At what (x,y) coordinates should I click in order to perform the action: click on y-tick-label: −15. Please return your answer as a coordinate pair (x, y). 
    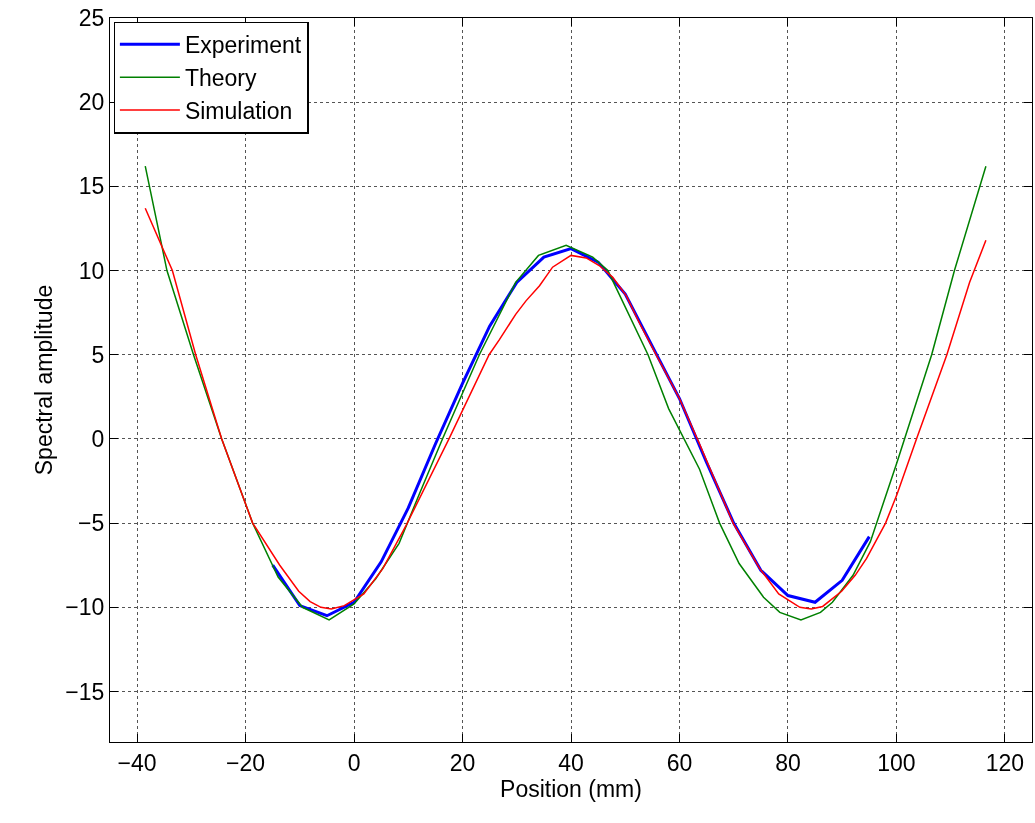
    Looking at the image, I should click on (85, 691).